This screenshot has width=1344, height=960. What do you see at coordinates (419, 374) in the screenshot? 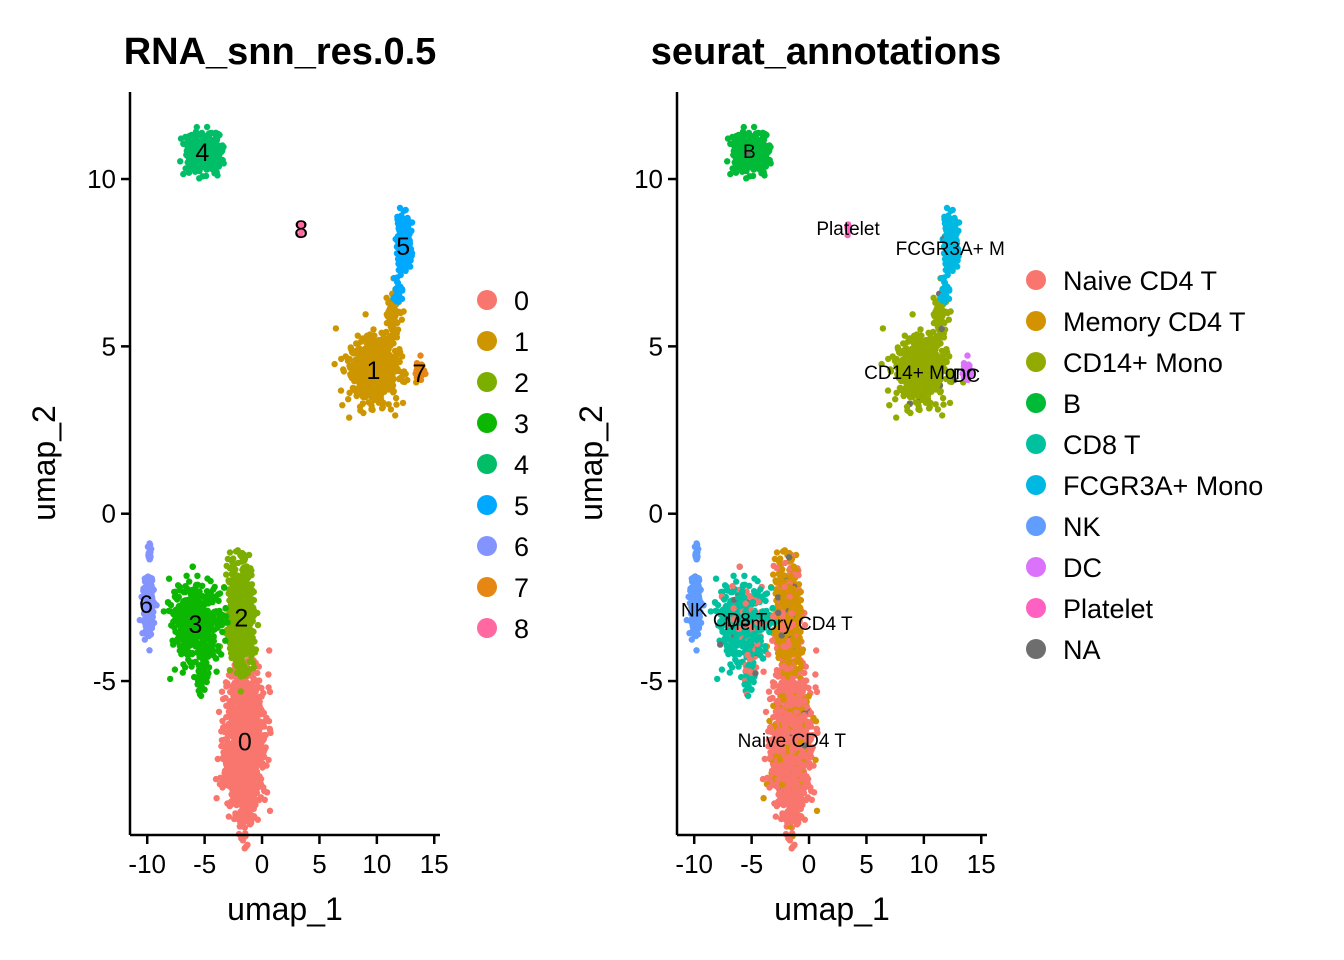
I see `cluster-label: 7` at bounding box center [419, 374].